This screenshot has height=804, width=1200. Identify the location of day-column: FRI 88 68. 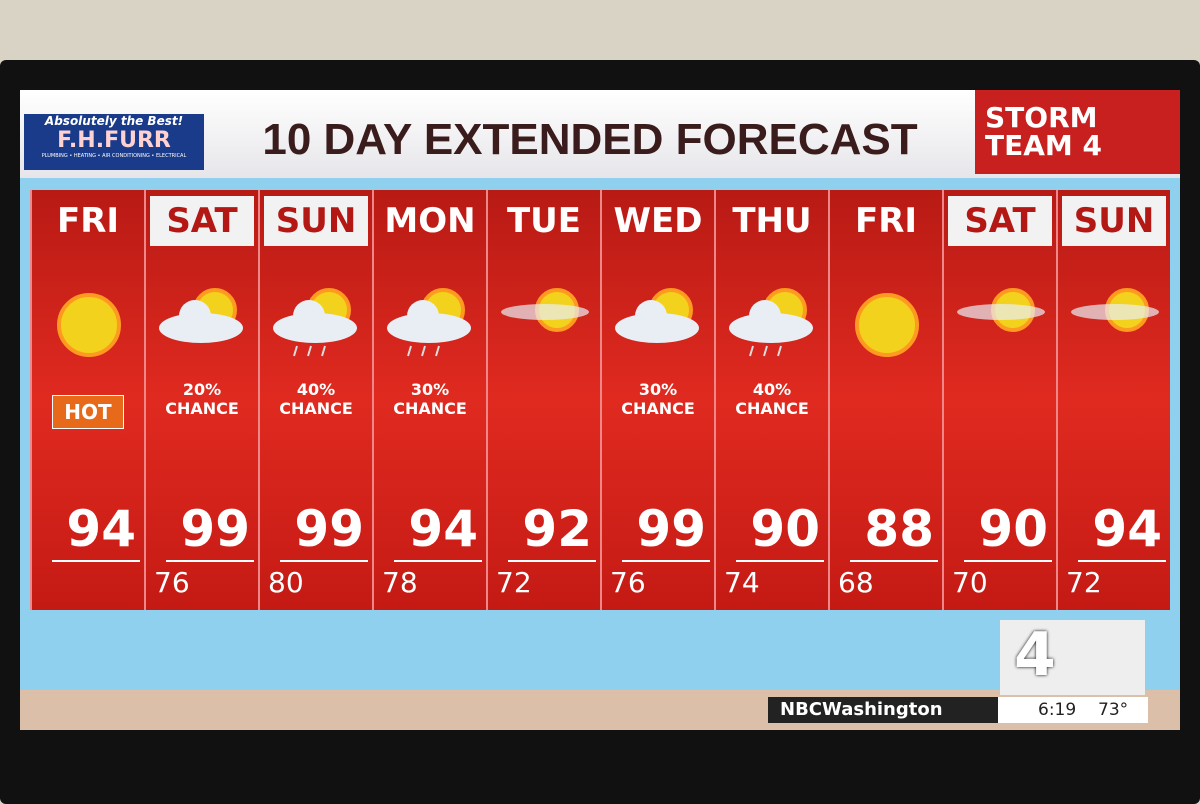
(885, 400).